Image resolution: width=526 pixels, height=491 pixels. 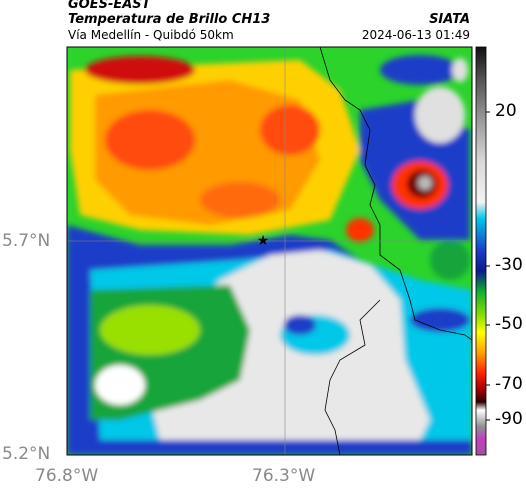 I want to click on colorbar-label-20: 20, so click(x=506, y=111).